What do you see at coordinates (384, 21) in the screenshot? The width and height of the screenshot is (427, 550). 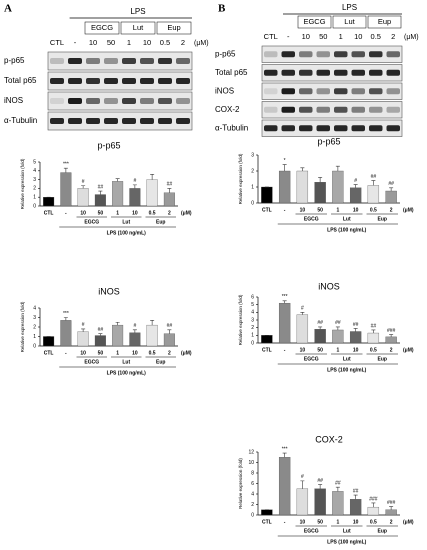 I see `blot-group: Eup` at bounding box center [384, 21].